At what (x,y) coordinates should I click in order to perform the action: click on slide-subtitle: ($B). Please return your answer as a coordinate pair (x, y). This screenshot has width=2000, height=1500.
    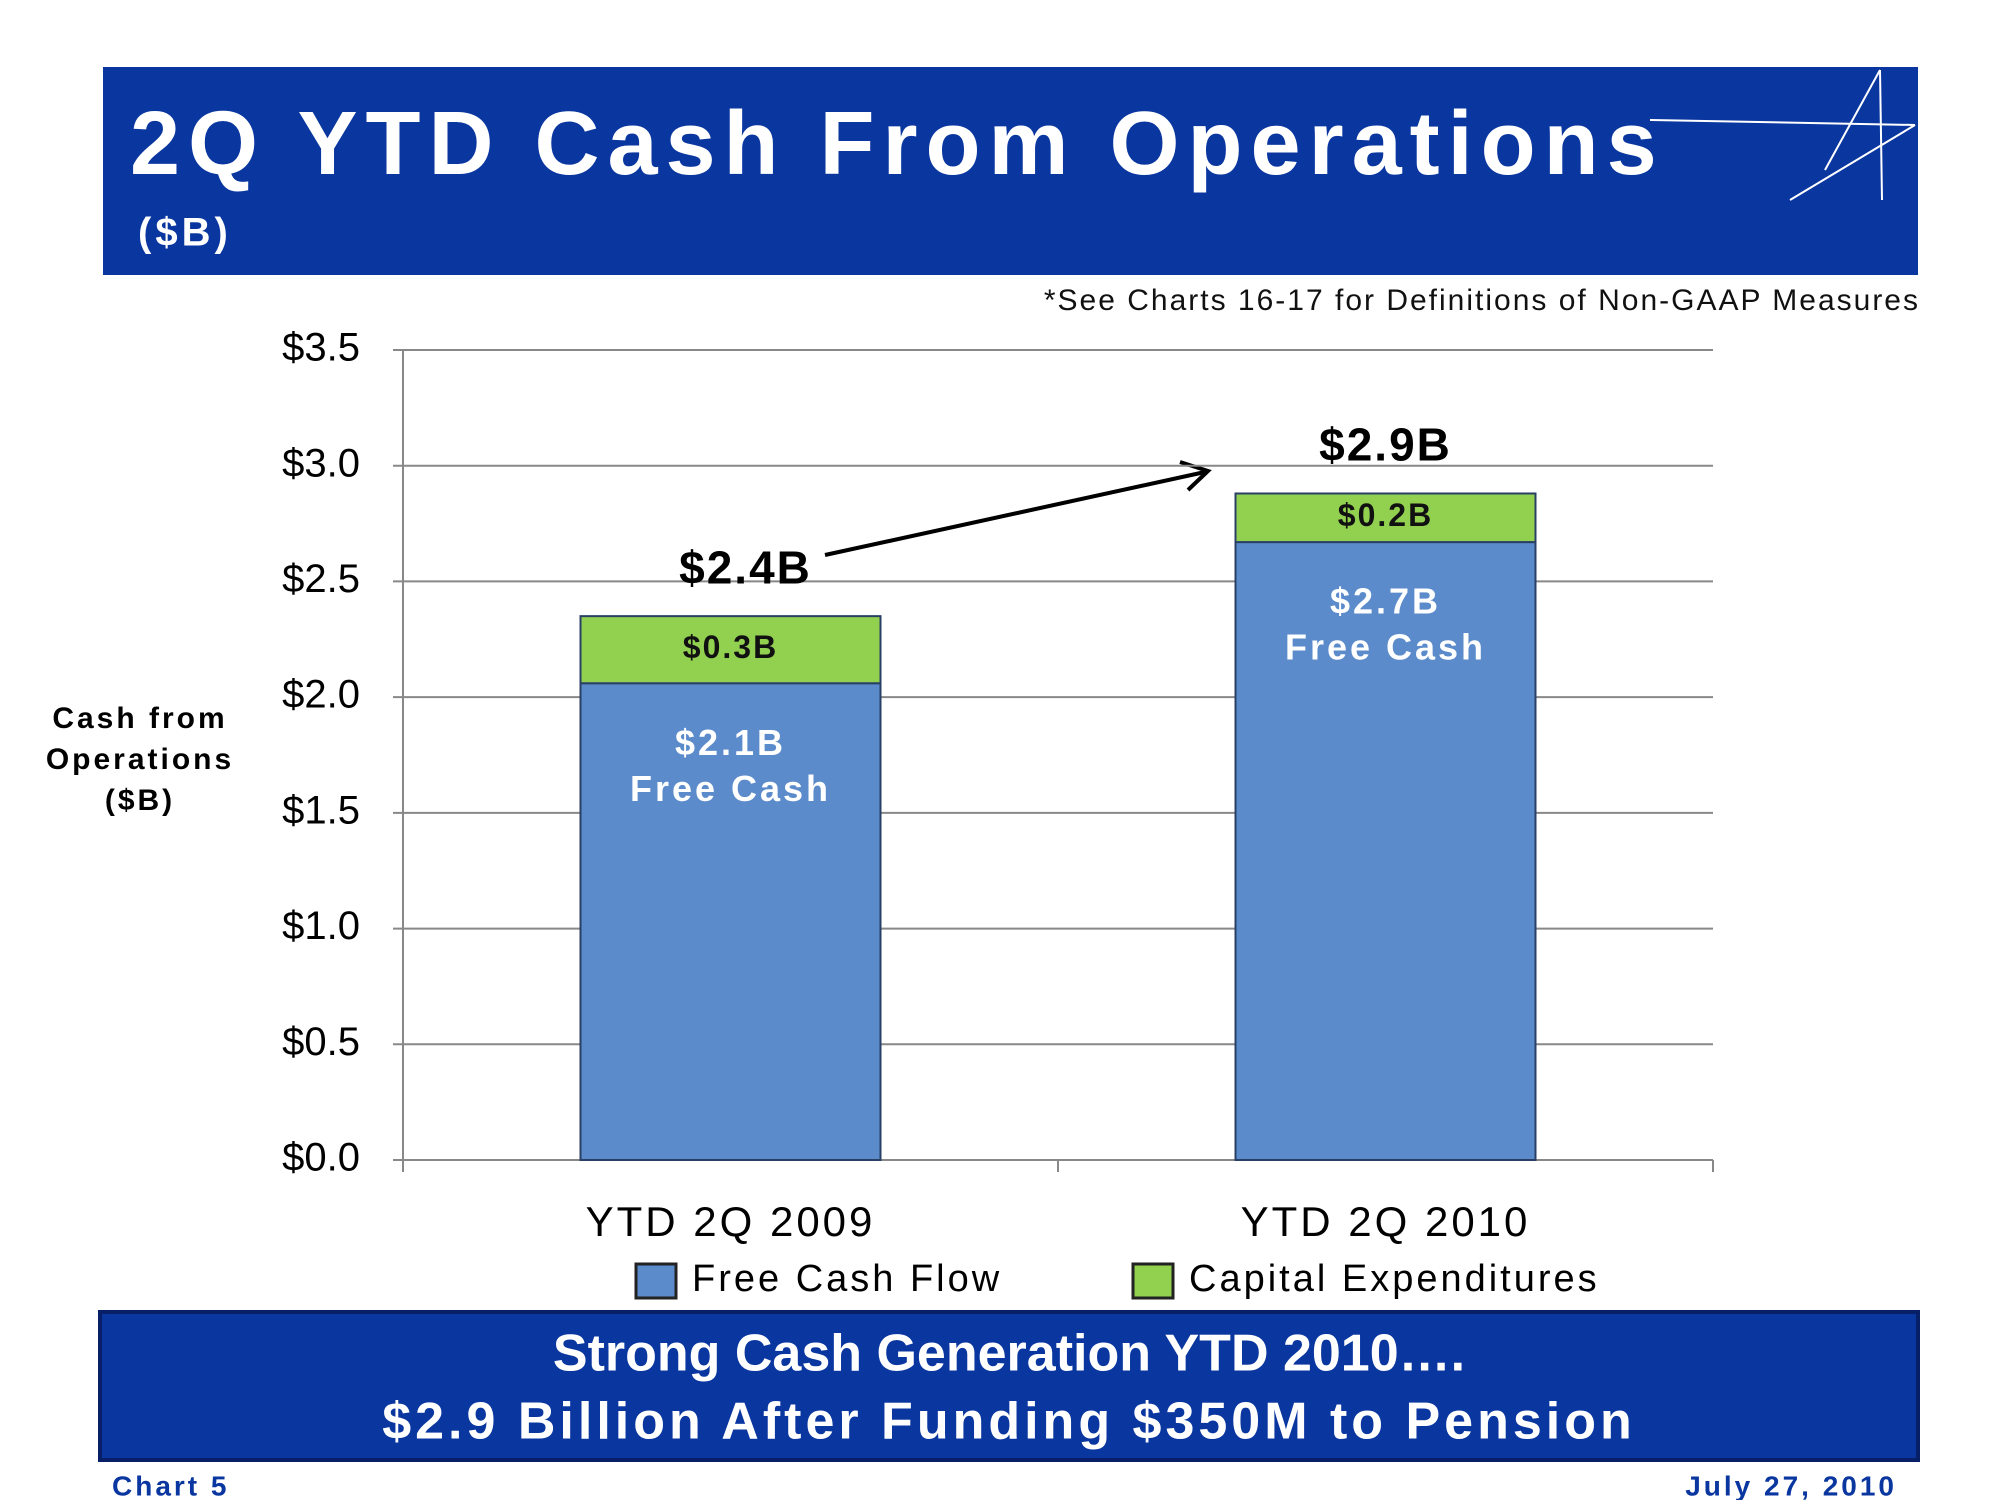
    Looking at the image, I should click on (185, 233).